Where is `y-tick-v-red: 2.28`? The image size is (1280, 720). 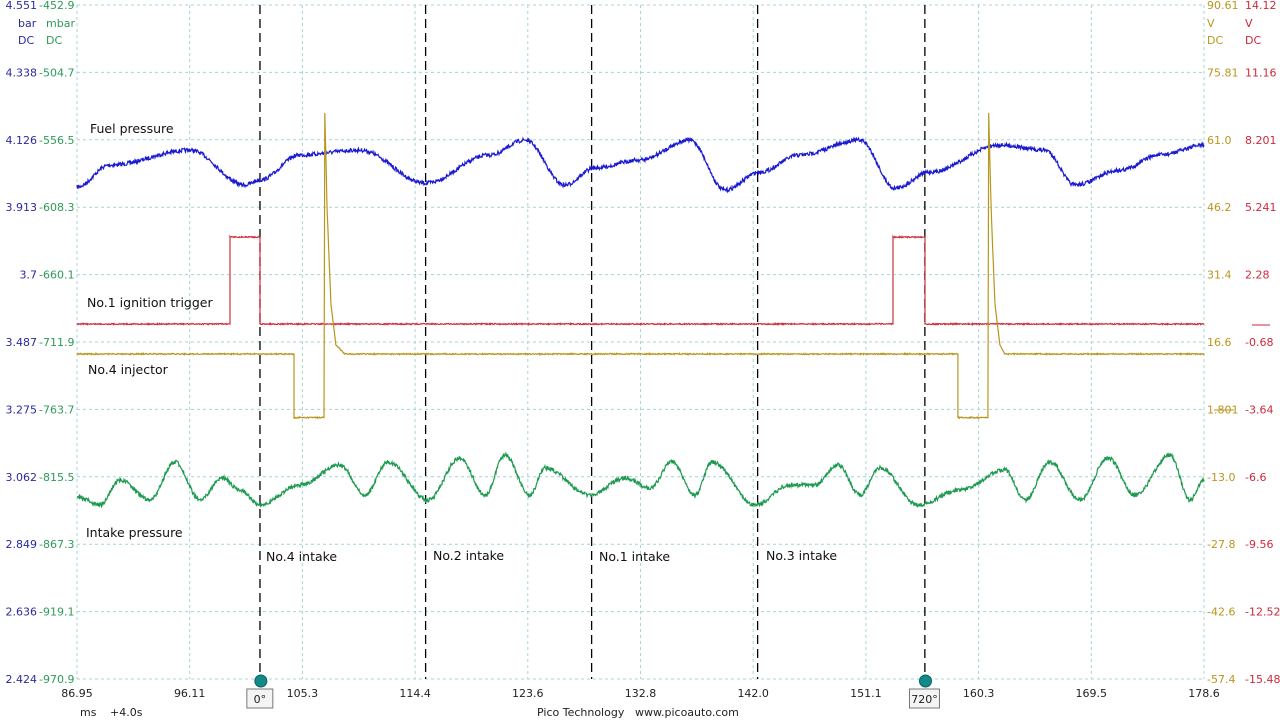 y-tick-v-red: 2.28 is located at coordinates (1257, 275).